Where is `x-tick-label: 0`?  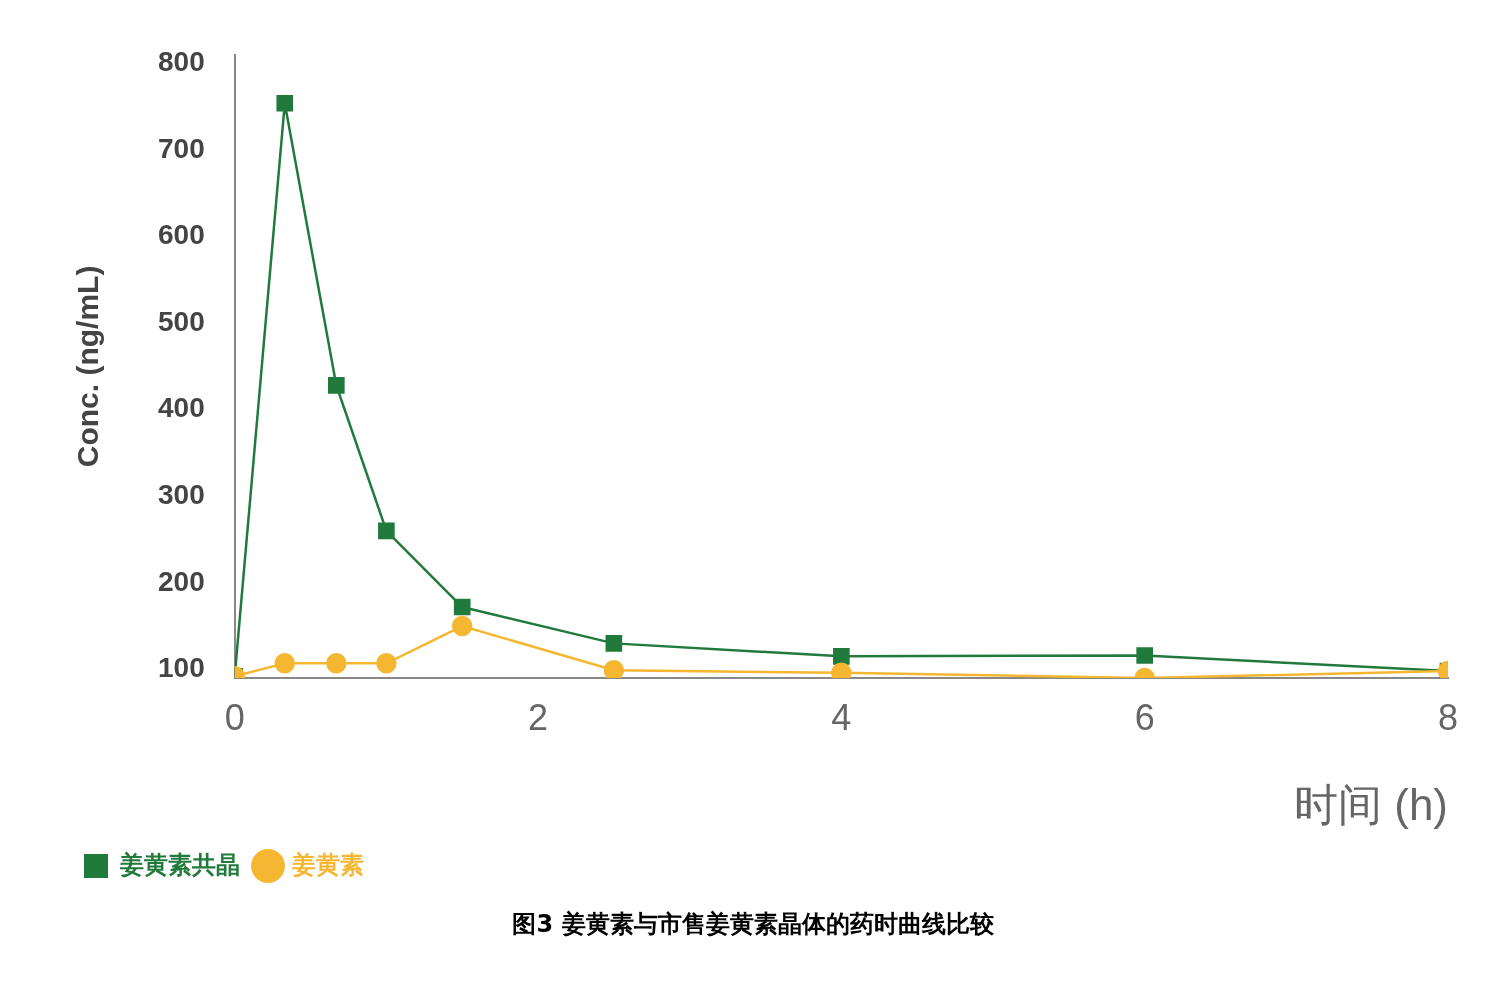
x-tick-label: 0 is located at coordinates (234, 717).